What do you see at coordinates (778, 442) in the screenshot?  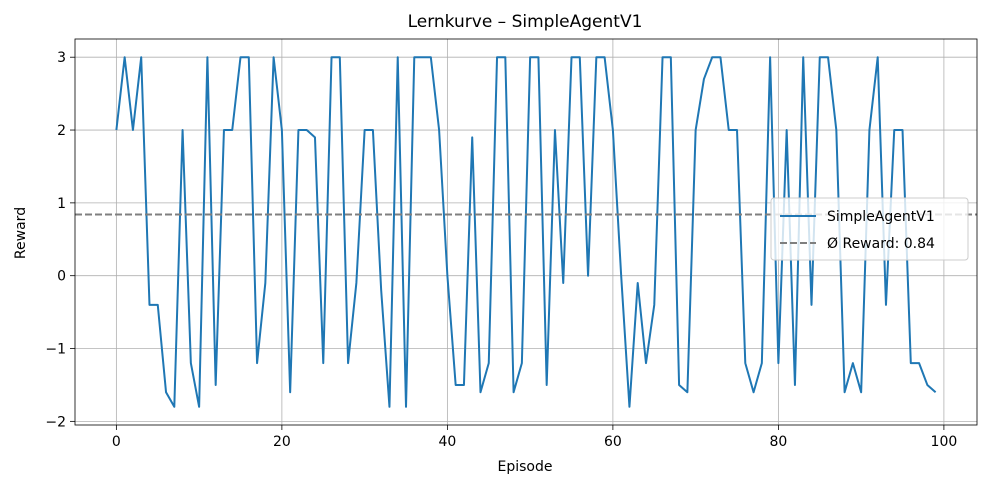 I see `x-tick-label: 80` at bounding box center [778, 442].